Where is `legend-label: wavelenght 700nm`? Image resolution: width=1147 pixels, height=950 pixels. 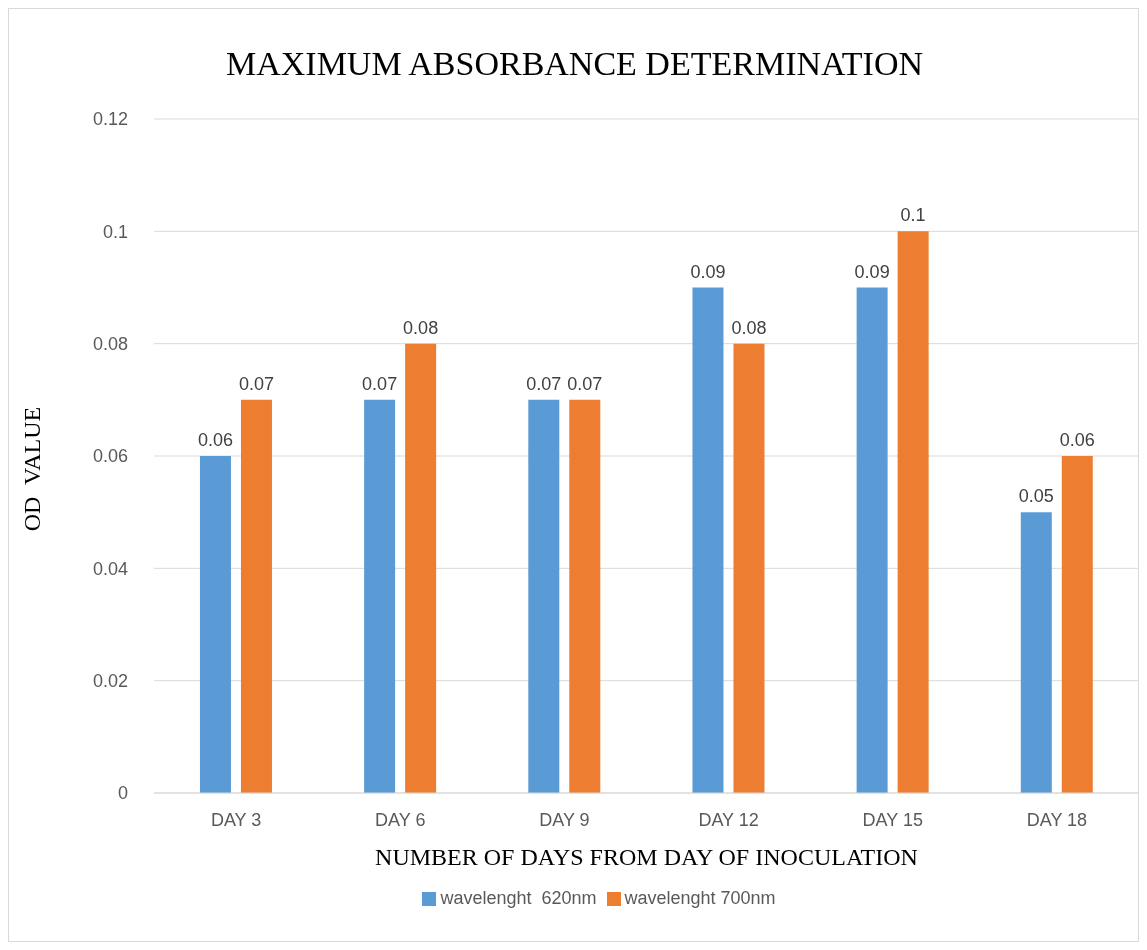 legend-label: wavelenght 700nm is located at coordinates (700, 898).